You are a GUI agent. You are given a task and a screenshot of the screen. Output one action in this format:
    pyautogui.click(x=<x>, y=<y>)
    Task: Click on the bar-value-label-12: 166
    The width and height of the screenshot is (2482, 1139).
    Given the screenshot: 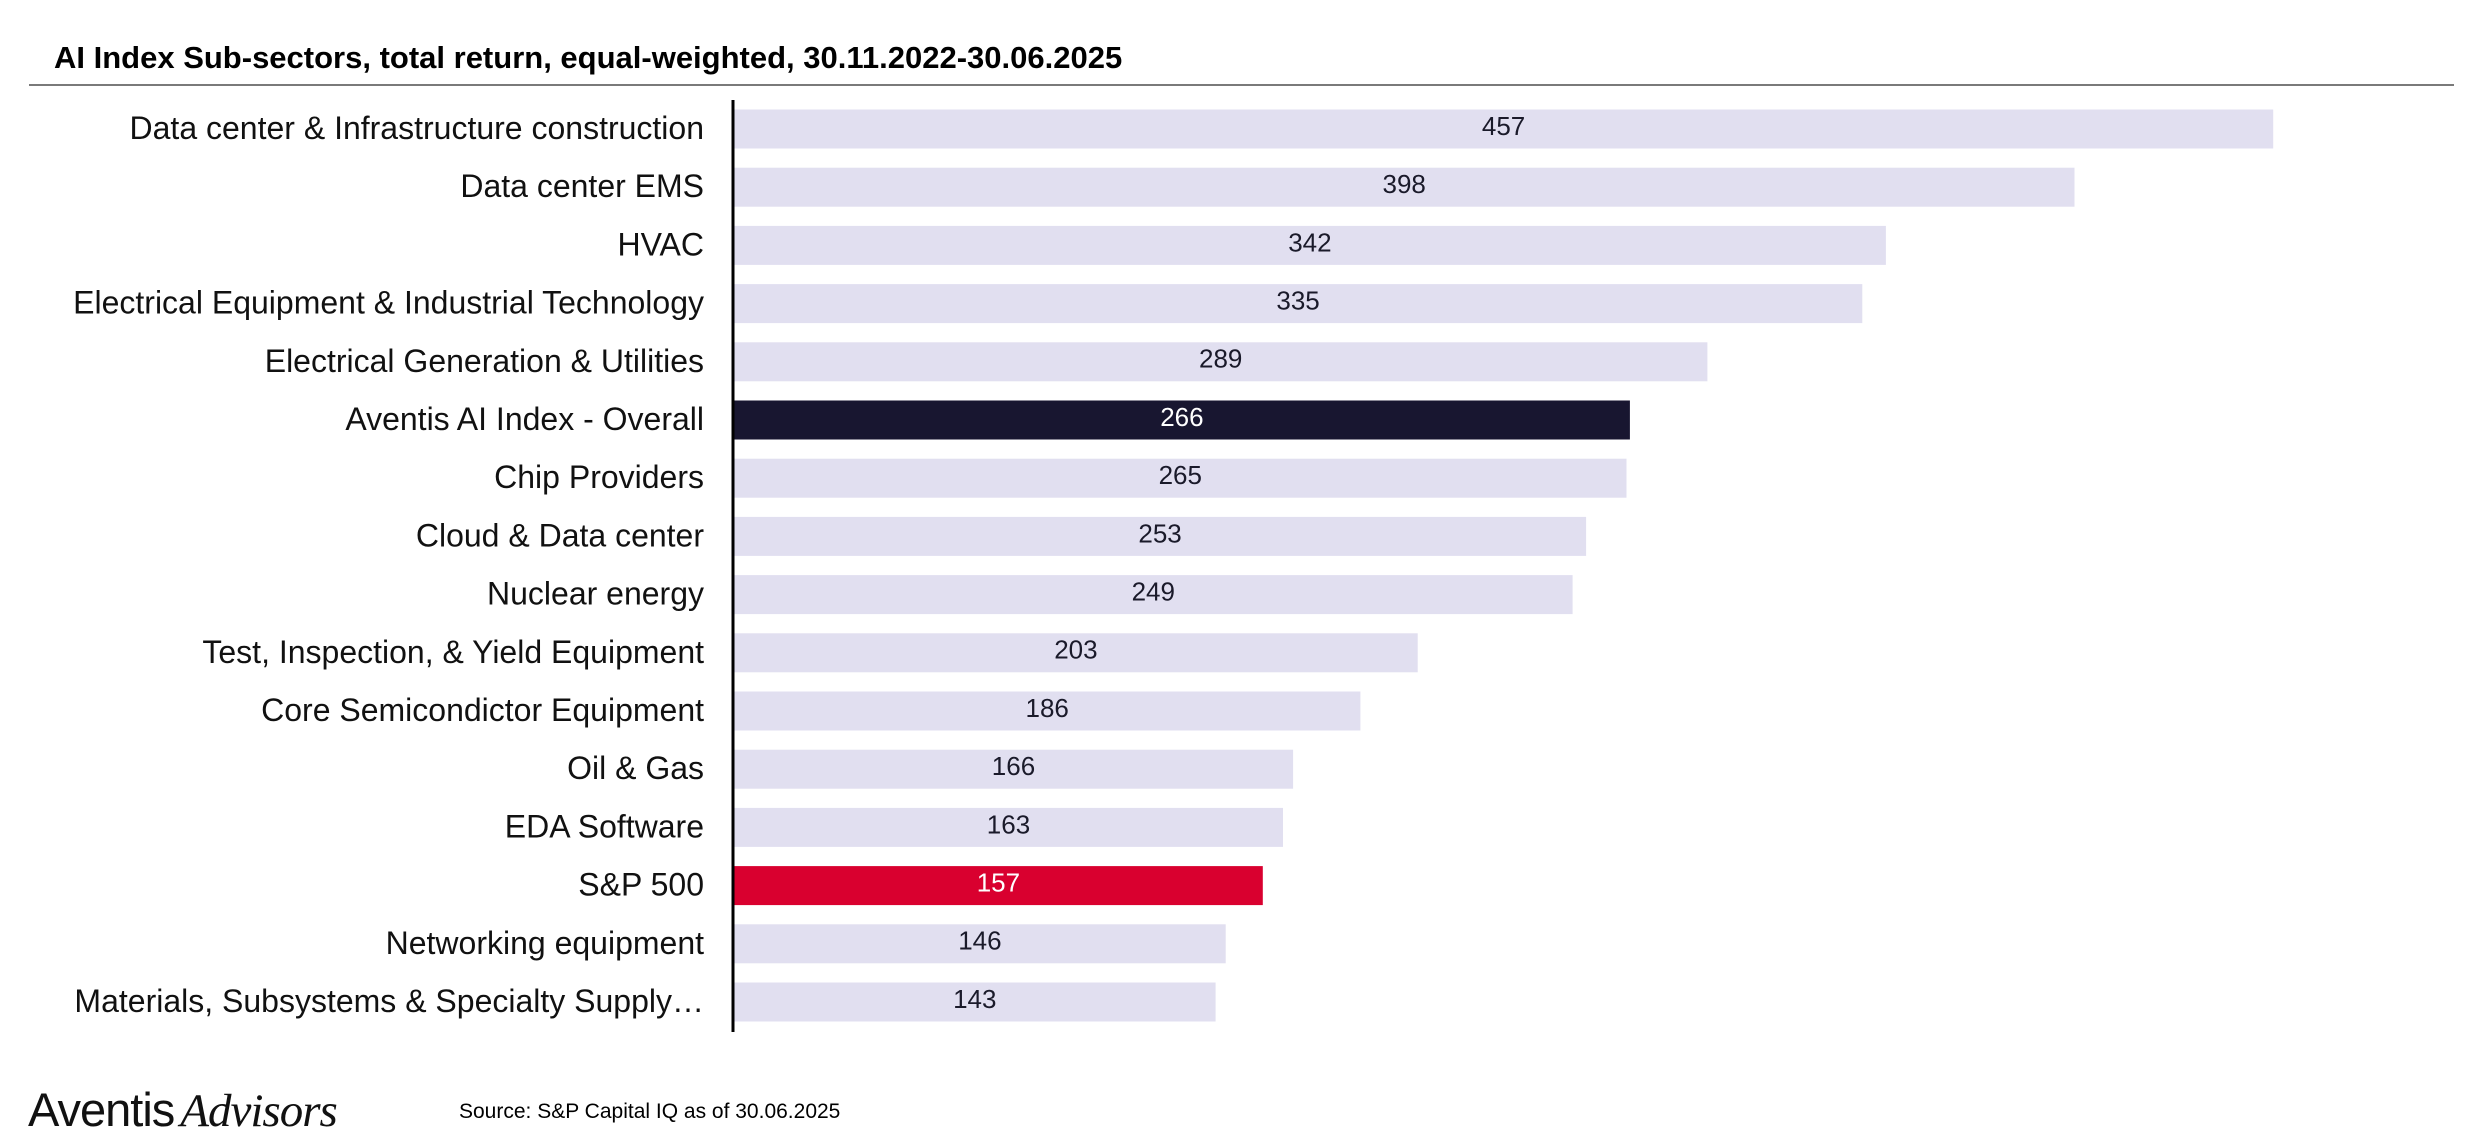 What is the action you would take?
    pyautogui.click(x=1013, y=766)
    